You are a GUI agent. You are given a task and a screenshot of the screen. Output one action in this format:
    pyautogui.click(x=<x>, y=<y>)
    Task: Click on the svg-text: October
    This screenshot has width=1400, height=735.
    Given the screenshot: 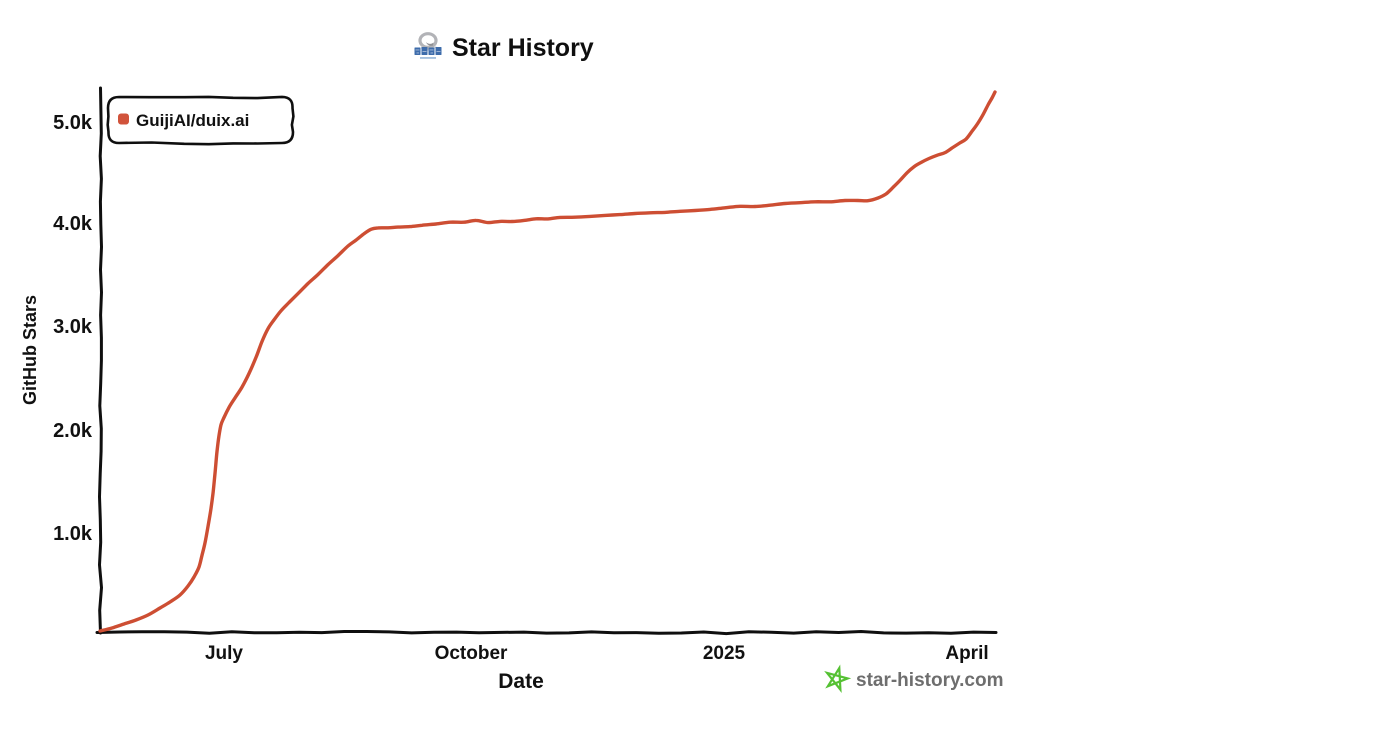 What is the action you would take?
    pyautogui.click(x=471, y=653)
    